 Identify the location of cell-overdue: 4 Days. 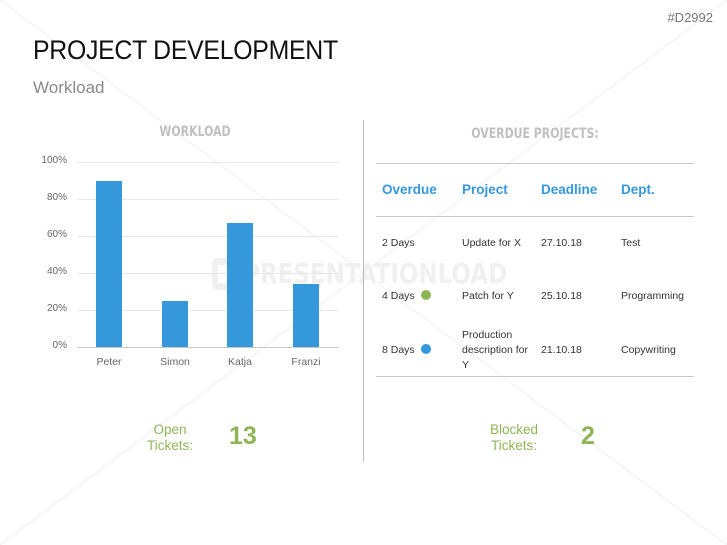
(398, 296).